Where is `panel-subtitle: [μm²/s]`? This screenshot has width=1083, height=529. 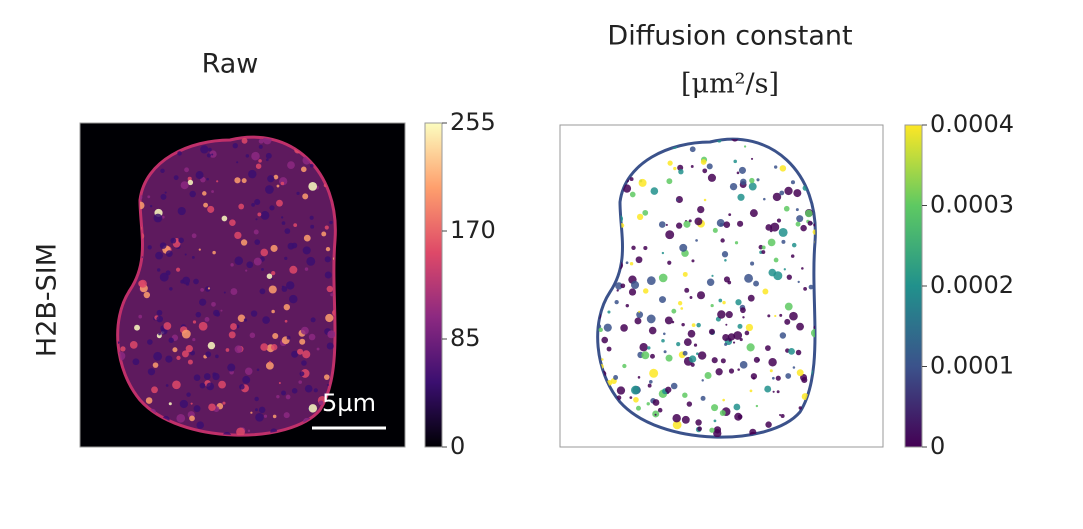
panel-subtitle: [μm²/s] is located at coordinates (730, 84).